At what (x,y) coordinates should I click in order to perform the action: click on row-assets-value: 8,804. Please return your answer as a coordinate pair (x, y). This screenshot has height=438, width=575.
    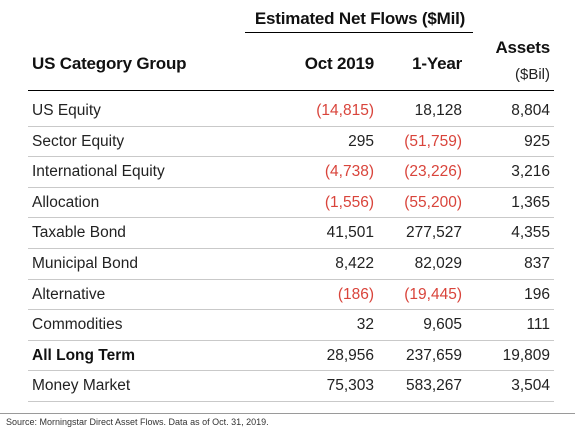
    Looking at the image, I should click on (530, 110).